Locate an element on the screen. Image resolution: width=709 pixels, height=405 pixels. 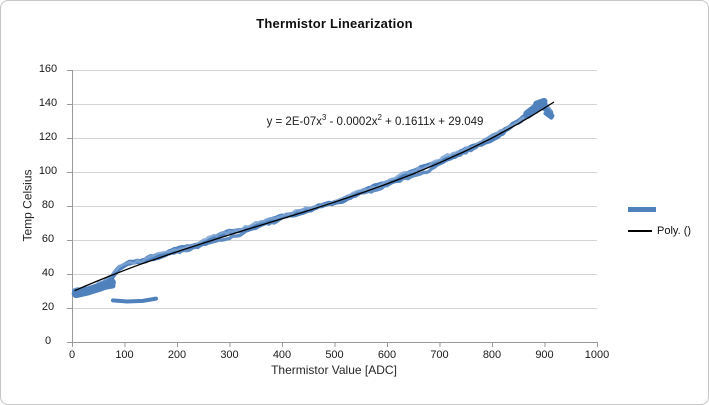
x-tick-label: 400 is located at coordinates (282, 355).